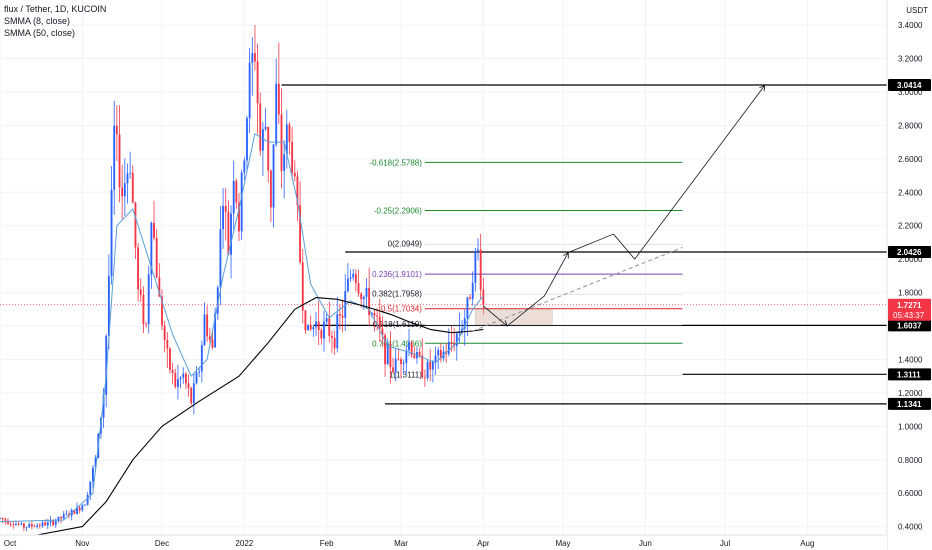 This screenshot has width=932, height=550. Describe the element at coordinates (910, 393) in the screenshot. I see `price-tick-label: 1.2000` at that location.